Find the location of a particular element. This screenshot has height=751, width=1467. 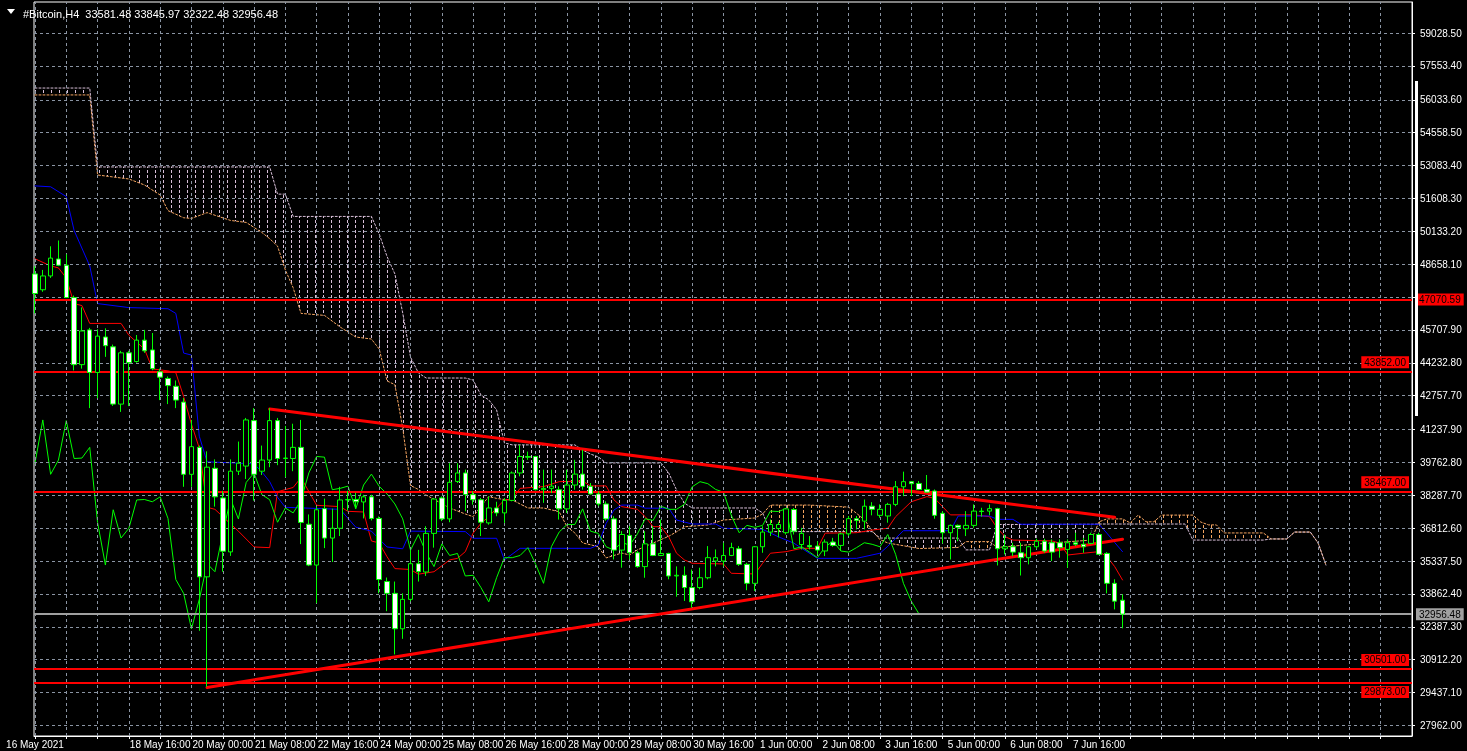

x-tick-label: 20 May 00:00 is located at coordinates (223, 744).